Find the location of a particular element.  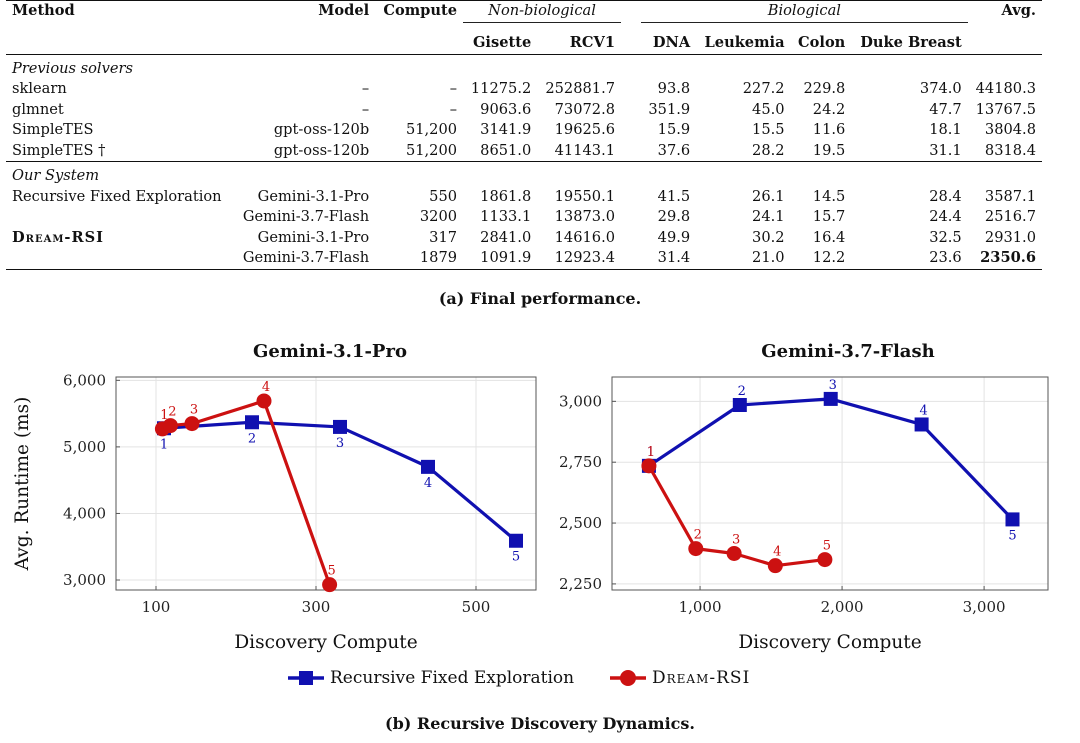

cell-avg: 2931.0 is located at coordinates (1010, 237).